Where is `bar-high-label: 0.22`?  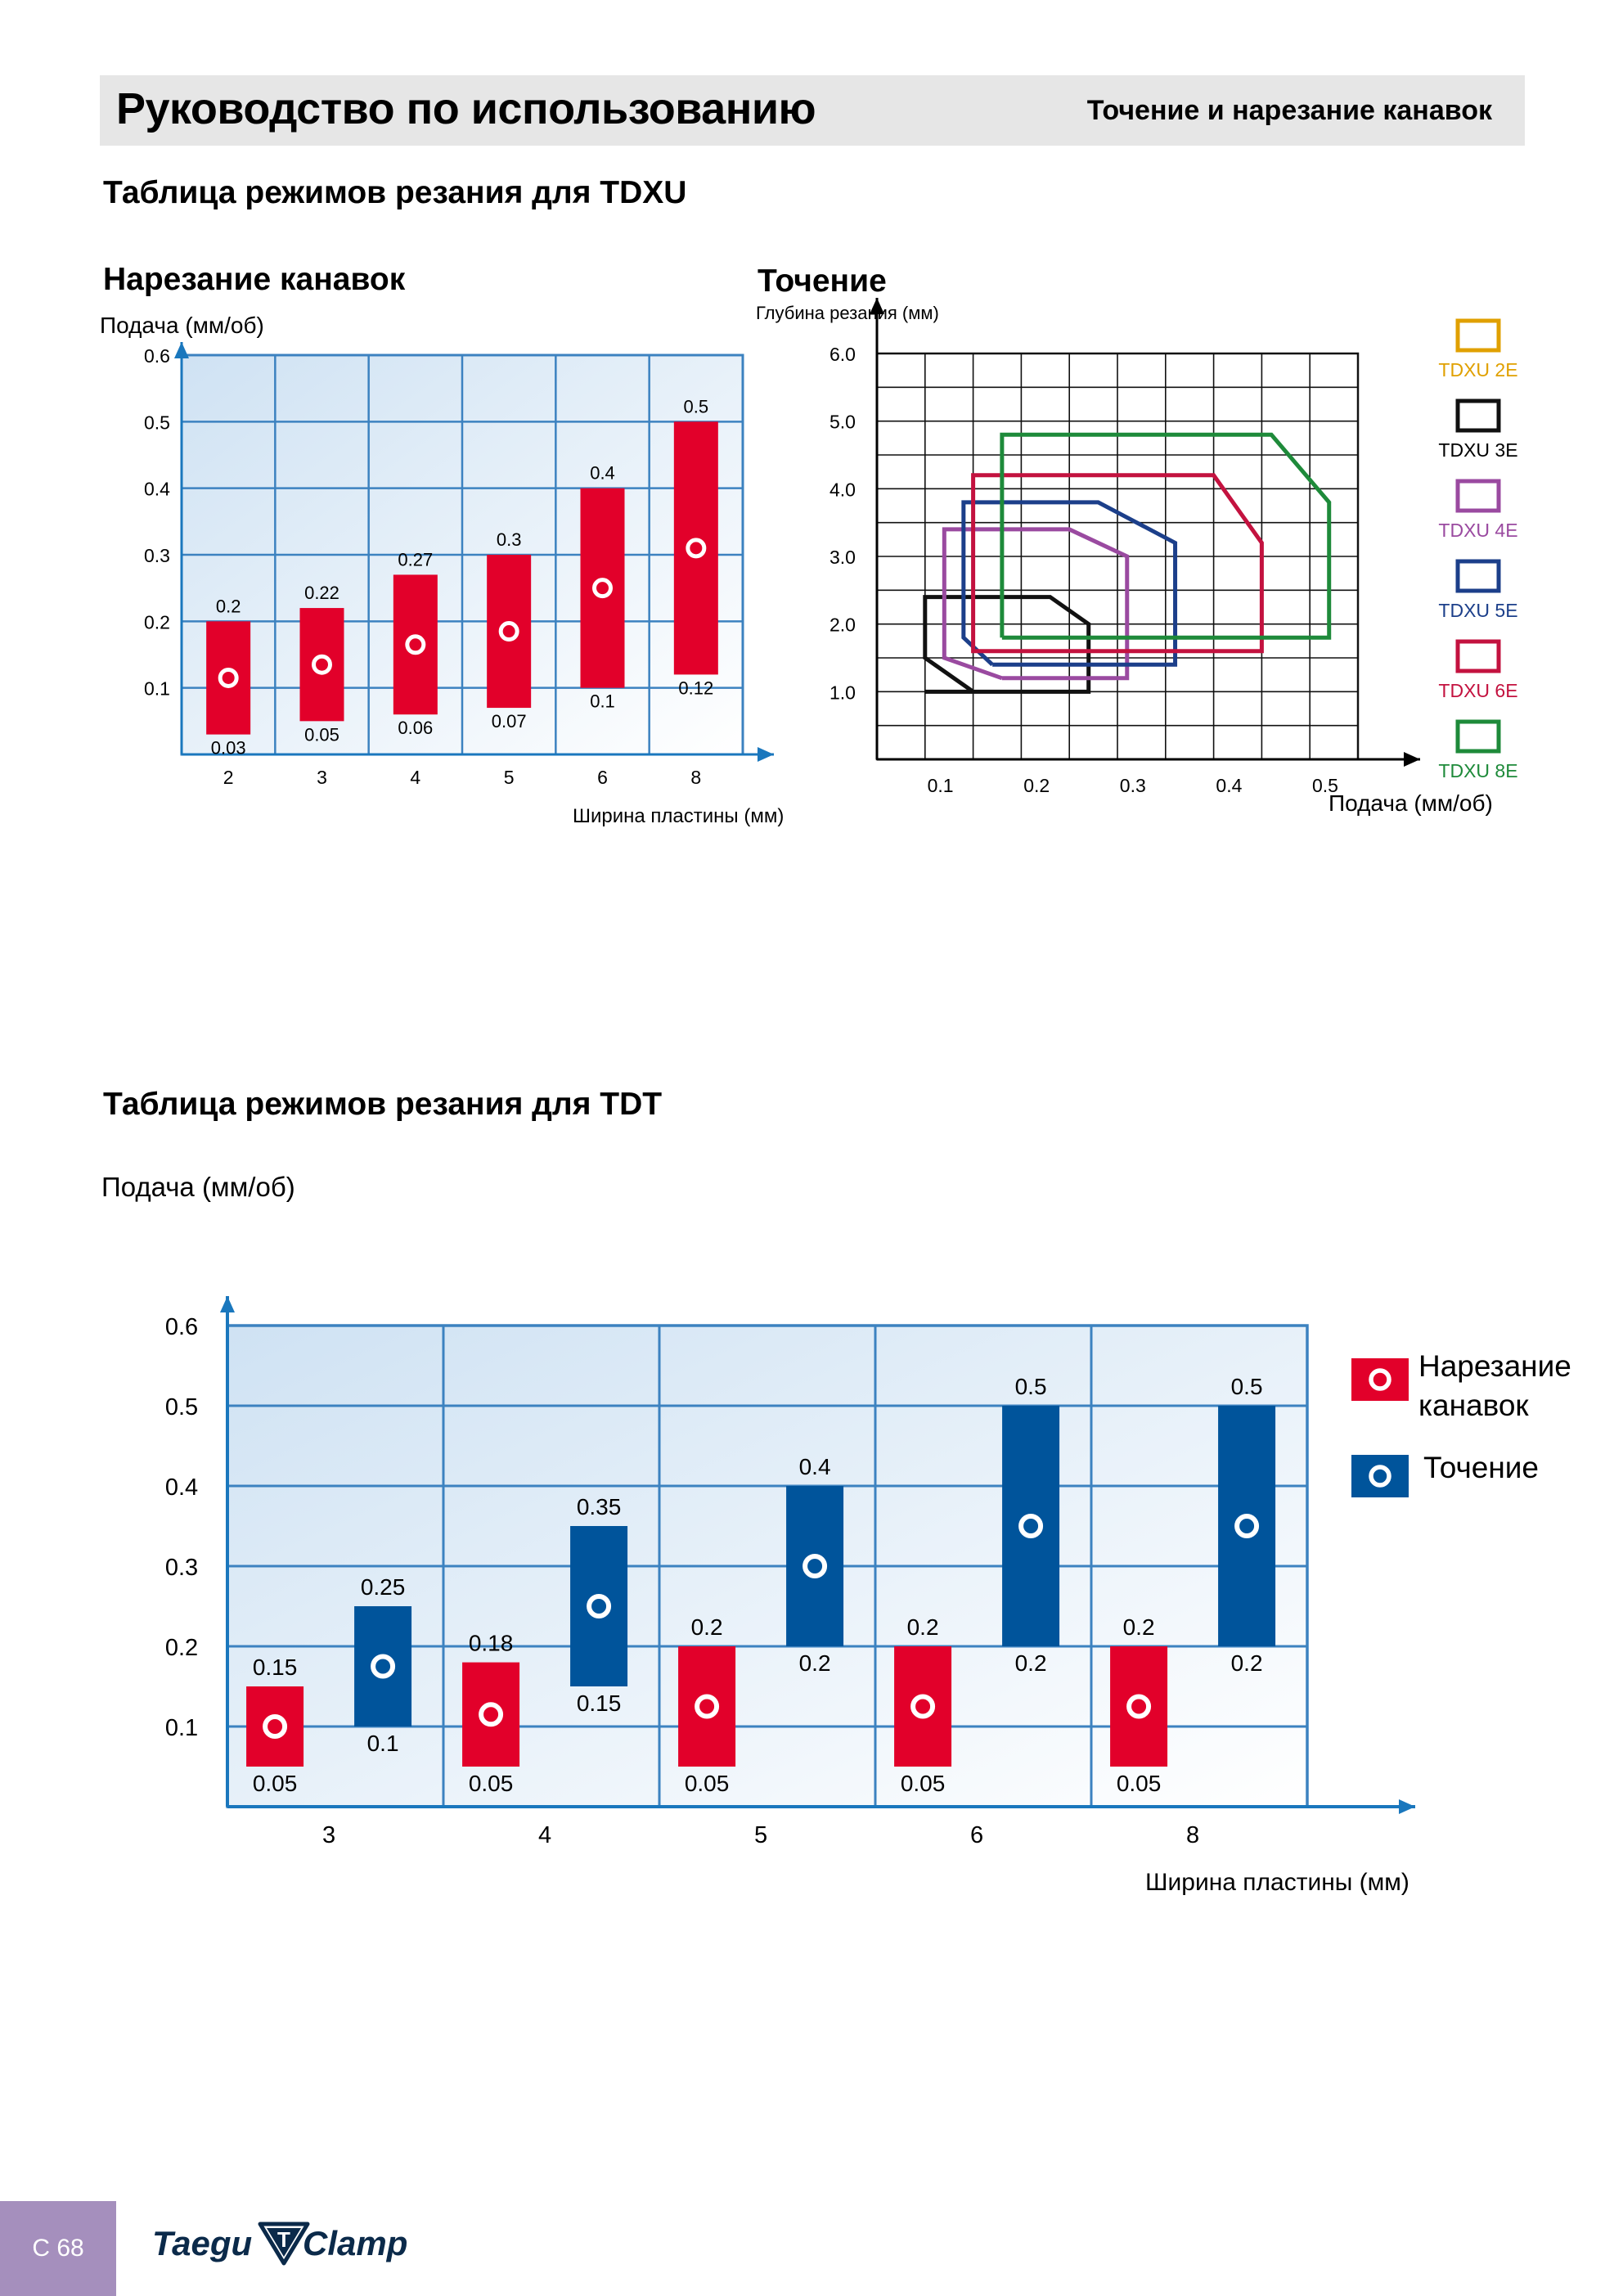 bar-high-label: 0.22 is located at coordinates (321, 593).